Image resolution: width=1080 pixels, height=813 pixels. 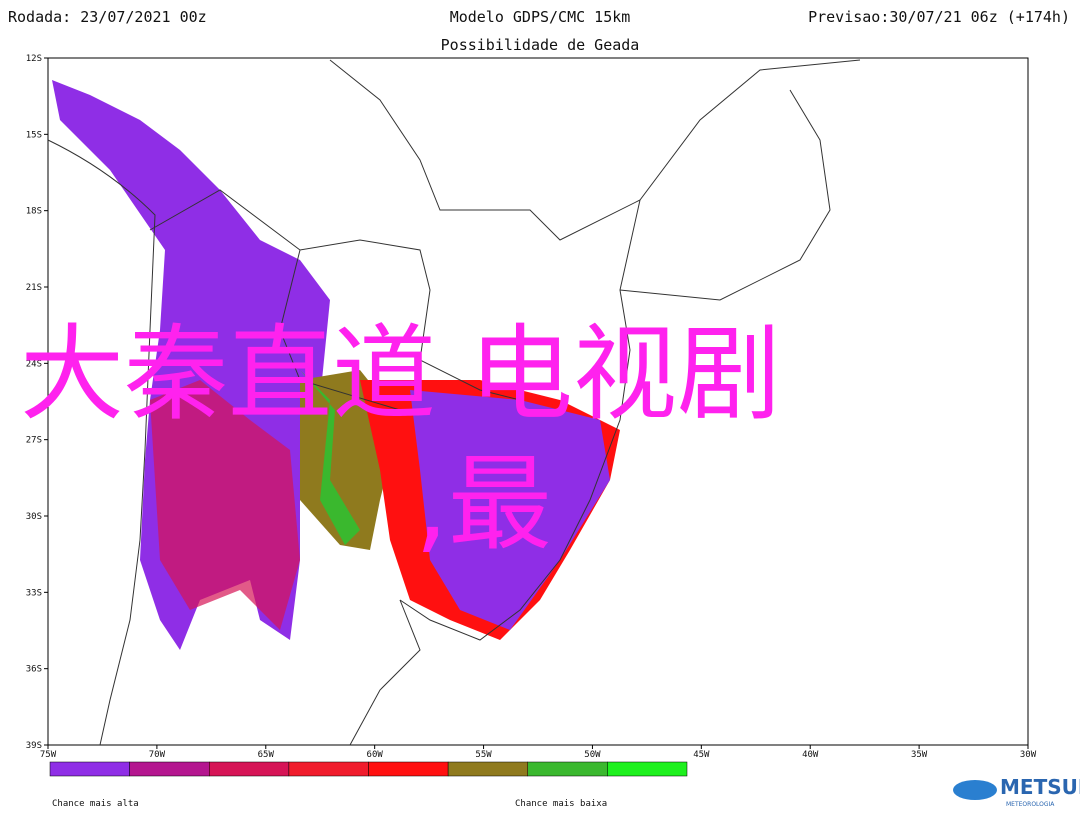 What do you see at coordinates (266, 755) in the screenshot?
I see `lon-label: 65W` at bounding box center [266, 755].